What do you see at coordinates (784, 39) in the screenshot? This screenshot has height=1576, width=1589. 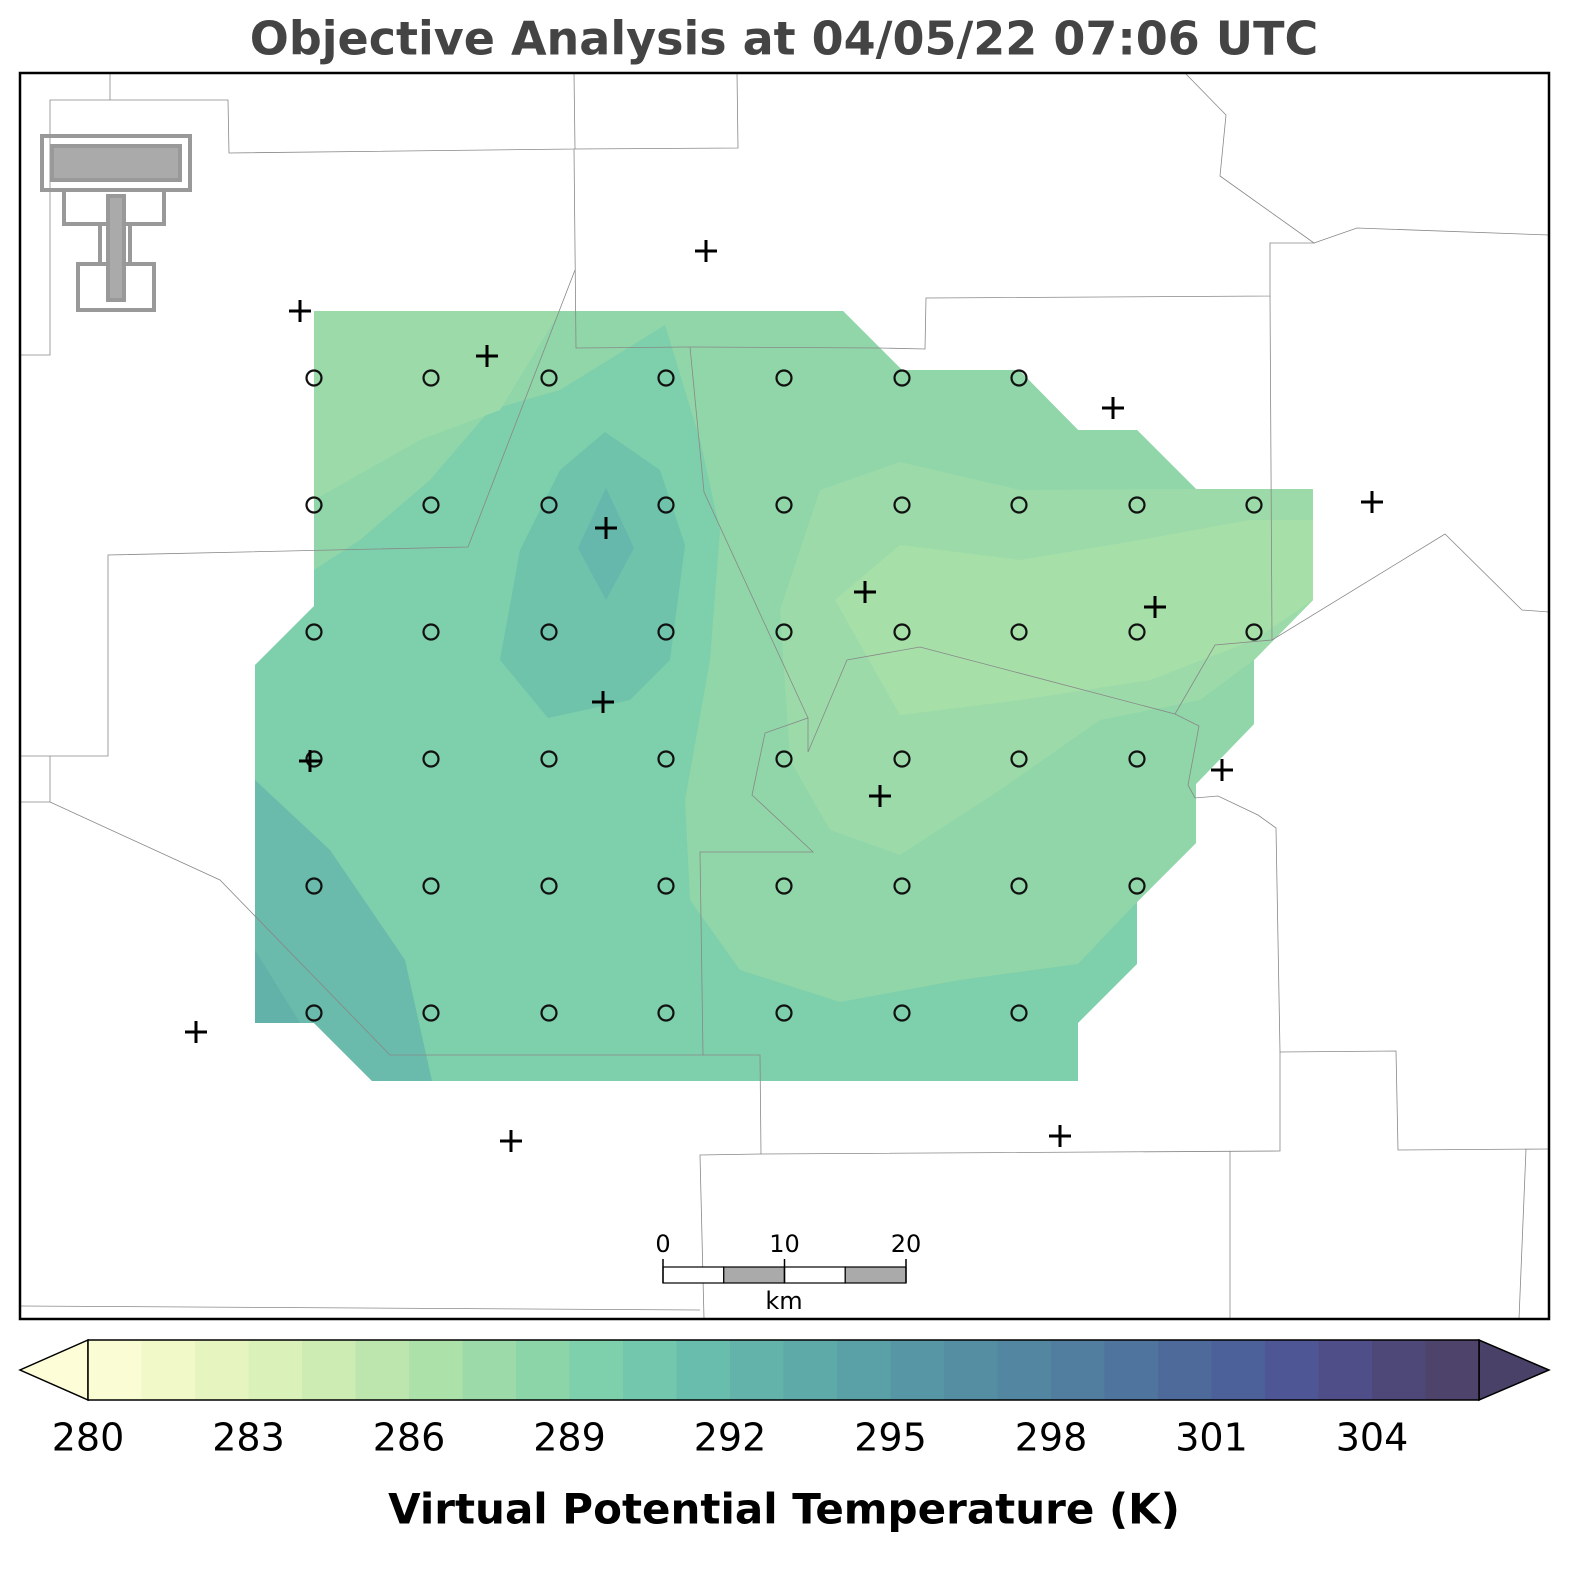 I see `title: Objective Analysis at 04/05/22 07:06 UTC` at bounding box center [784, 39].